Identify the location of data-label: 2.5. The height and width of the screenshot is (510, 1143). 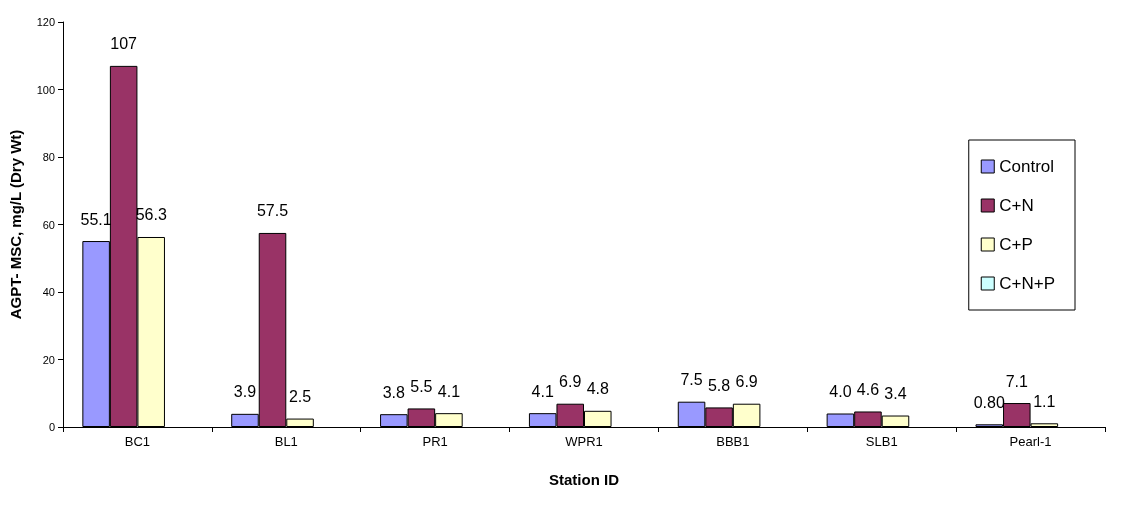
(300, 397).